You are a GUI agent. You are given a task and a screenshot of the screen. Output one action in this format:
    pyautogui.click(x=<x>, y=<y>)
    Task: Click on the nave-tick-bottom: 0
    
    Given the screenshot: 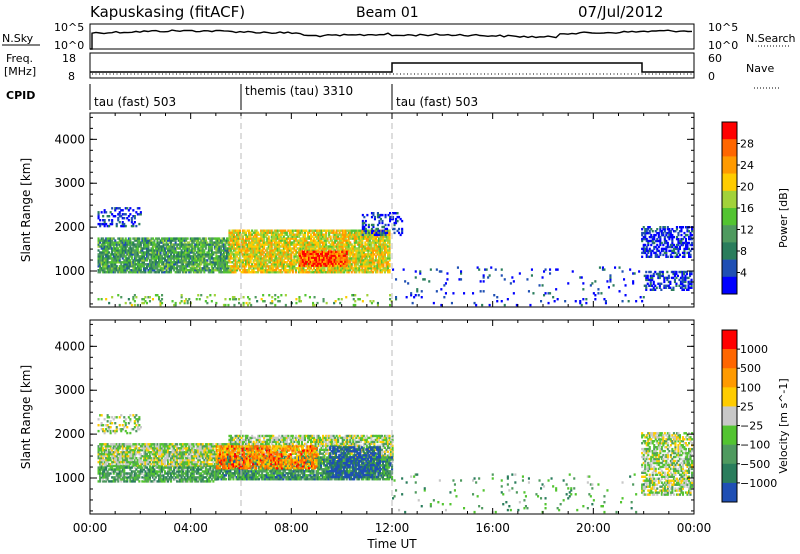 What is the action you would take?
    pyautogui.click(x=711, y=76)
    